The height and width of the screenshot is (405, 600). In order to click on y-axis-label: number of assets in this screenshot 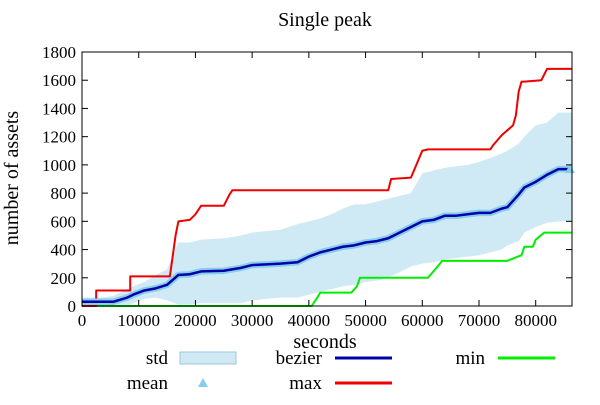, I will do `click(12, 178)`.